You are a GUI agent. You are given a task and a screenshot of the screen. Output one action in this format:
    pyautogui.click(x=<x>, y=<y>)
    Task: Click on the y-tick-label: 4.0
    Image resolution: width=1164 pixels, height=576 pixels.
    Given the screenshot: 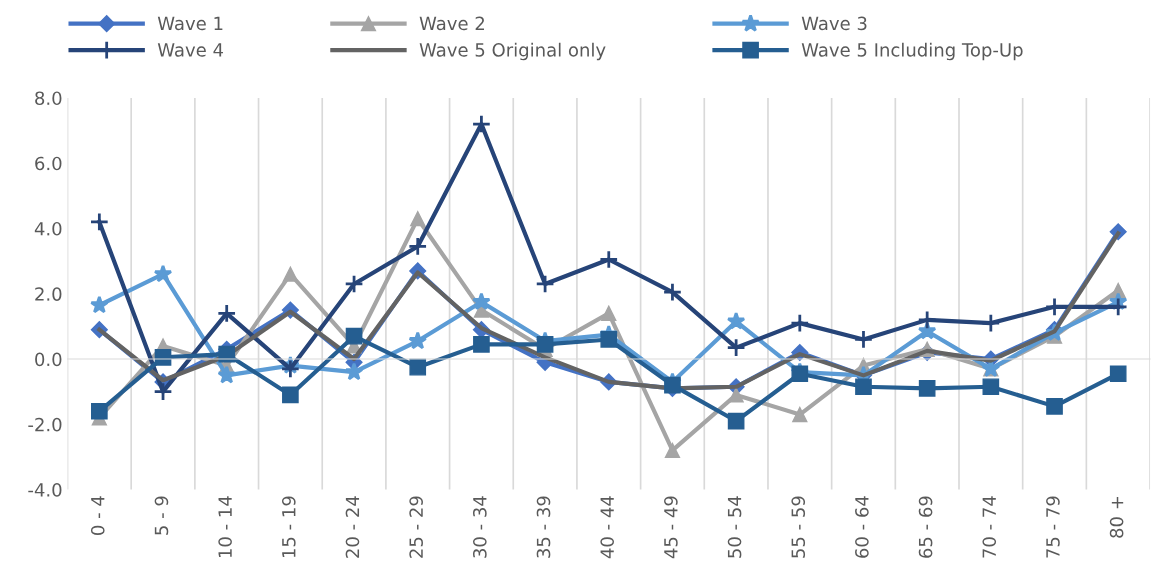 What is the action you would take?
    pyautogui.click(x=48, y=228)
    